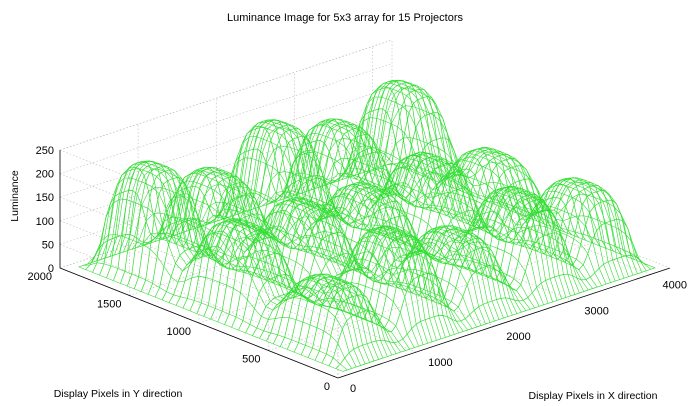 This screenshot has height=406, width=689. What do you see at coordinates (45, 151) in the screenshot?
I see `z-tick-label: 250` at bounding box center [45, 151].